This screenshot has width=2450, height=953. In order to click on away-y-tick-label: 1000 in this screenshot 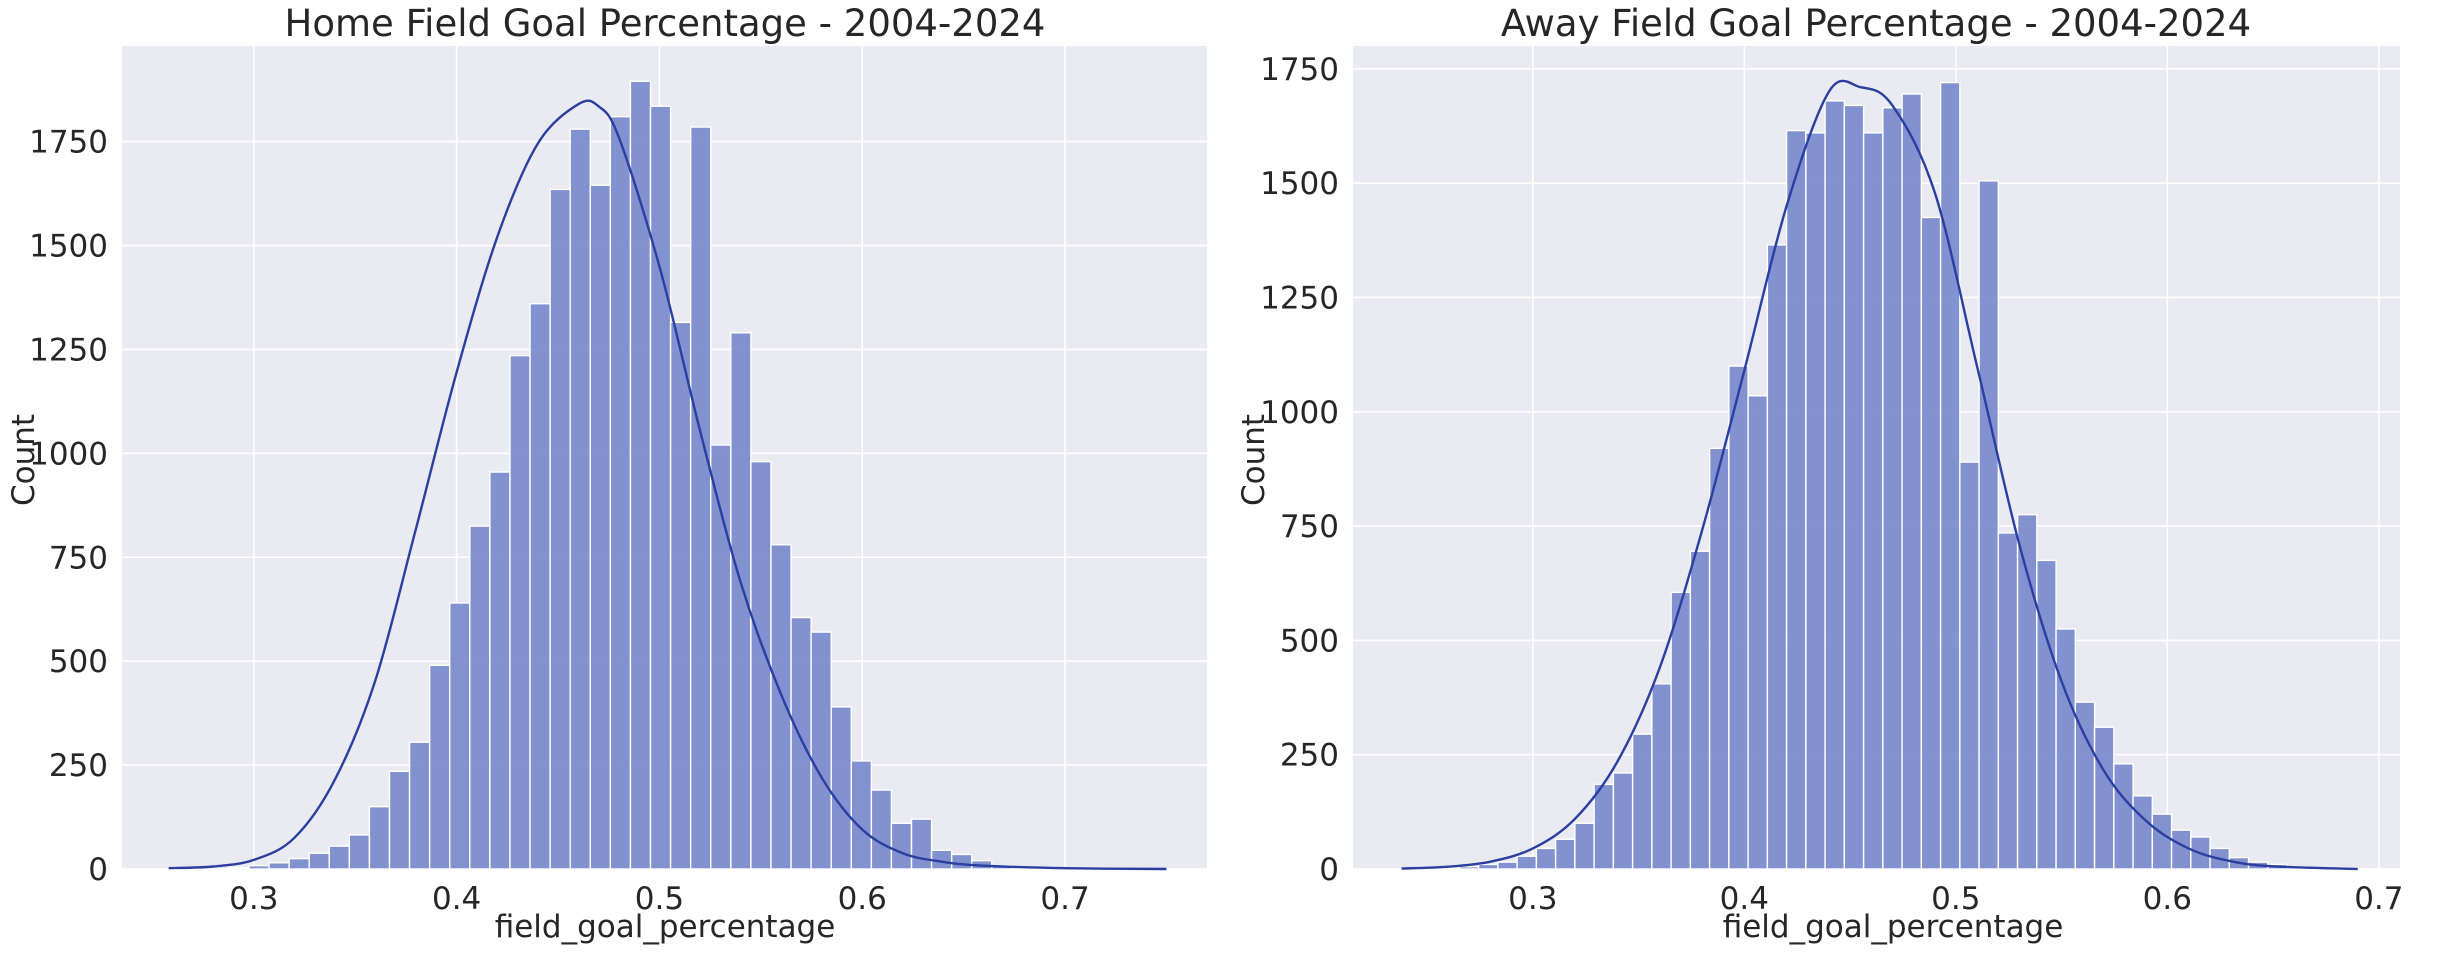, I will do `click(1299, 413)`.